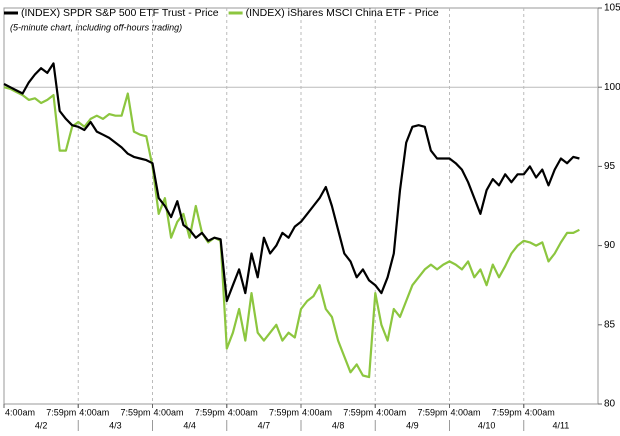 The image size is (620, 436). What do you see at coordinates (610, 166) in the screenshot?
I see `y-tick-label: 95` at bounding box center [610, 166].